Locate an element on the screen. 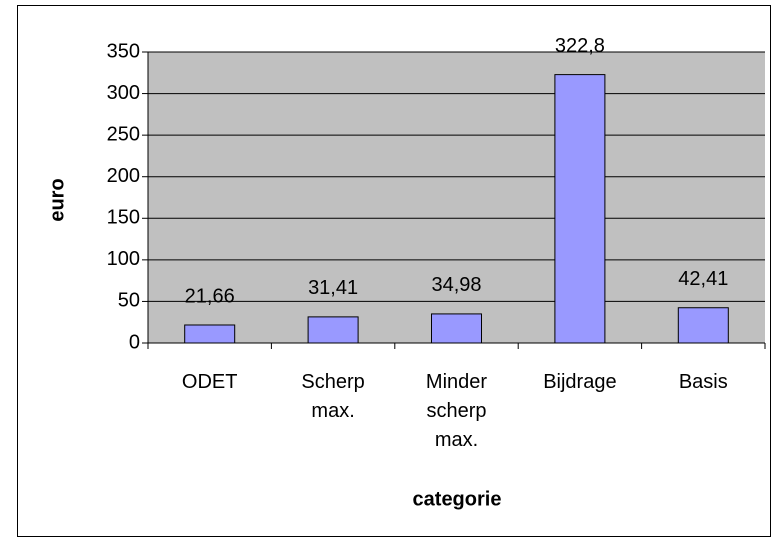 Image resolution: width=773 pixels, height=540 pixels. y-tick-label: 350 is located at coordinates (123, 51).